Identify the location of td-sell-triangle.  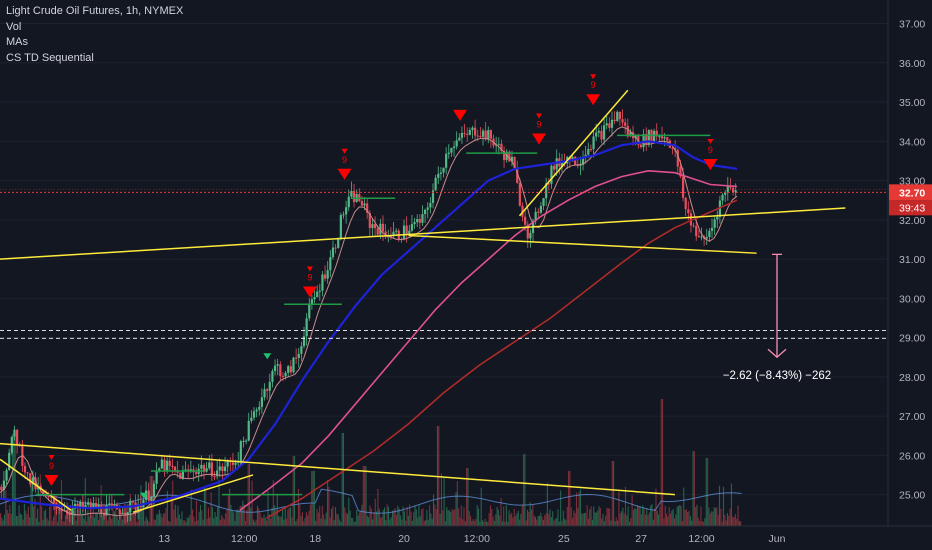
(593, 100).